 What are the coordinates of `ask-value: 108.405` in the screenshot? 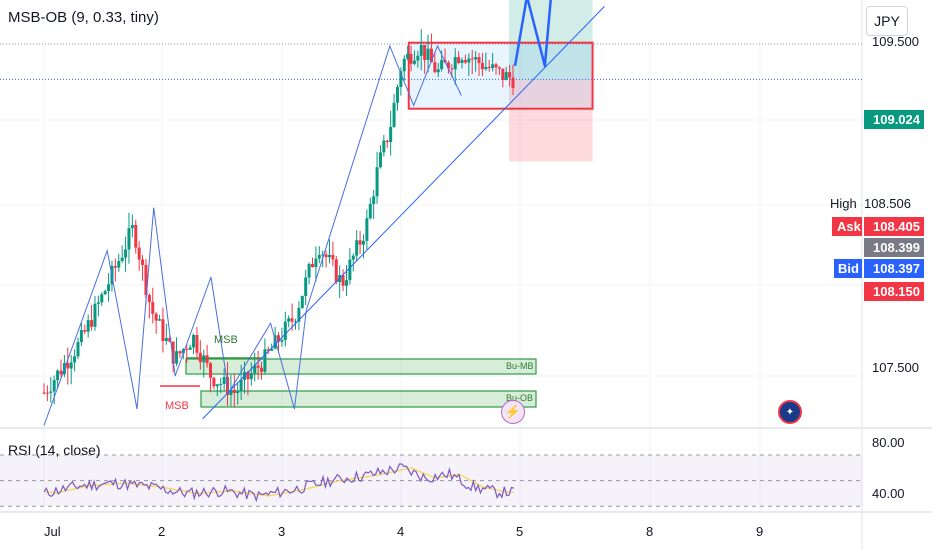 It's located at (894, 226).